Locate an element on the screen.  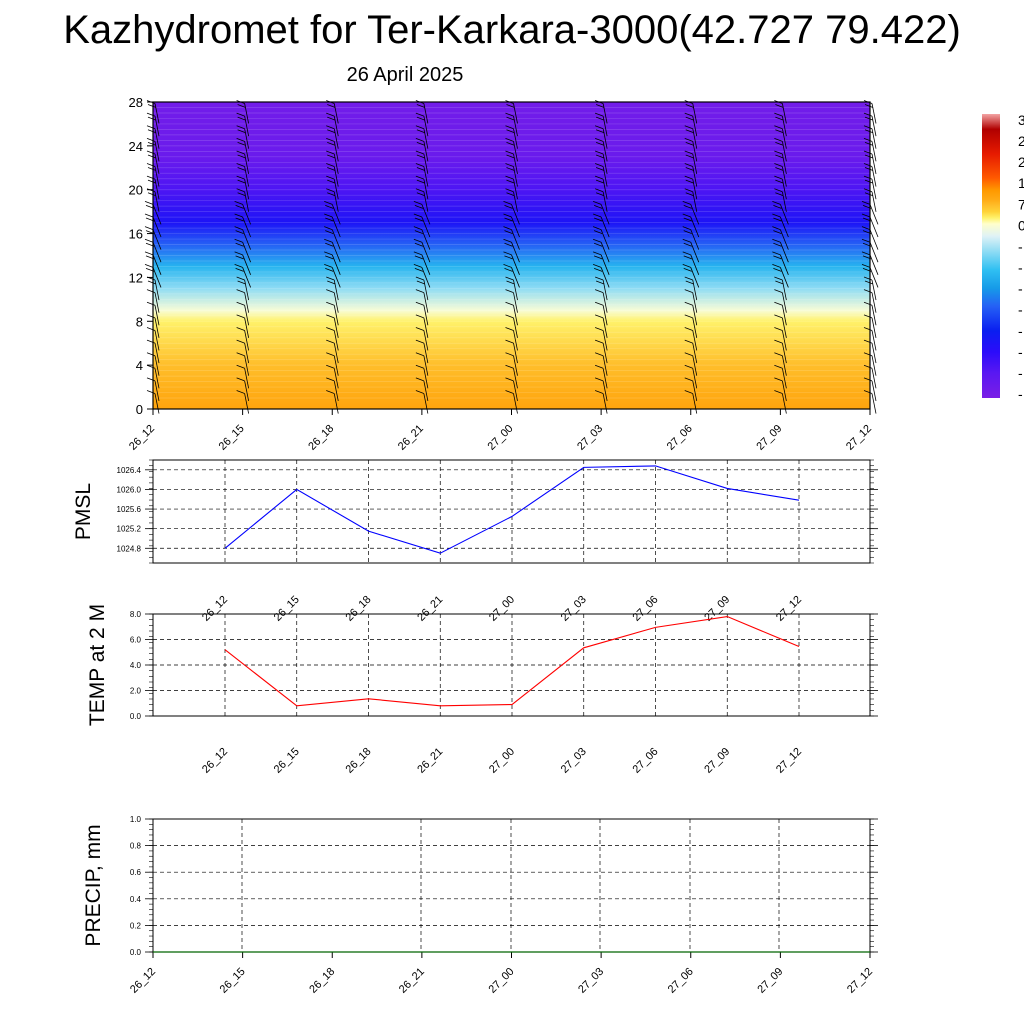
y-tick-label: 1.0 is located at coordinates (136, 819).